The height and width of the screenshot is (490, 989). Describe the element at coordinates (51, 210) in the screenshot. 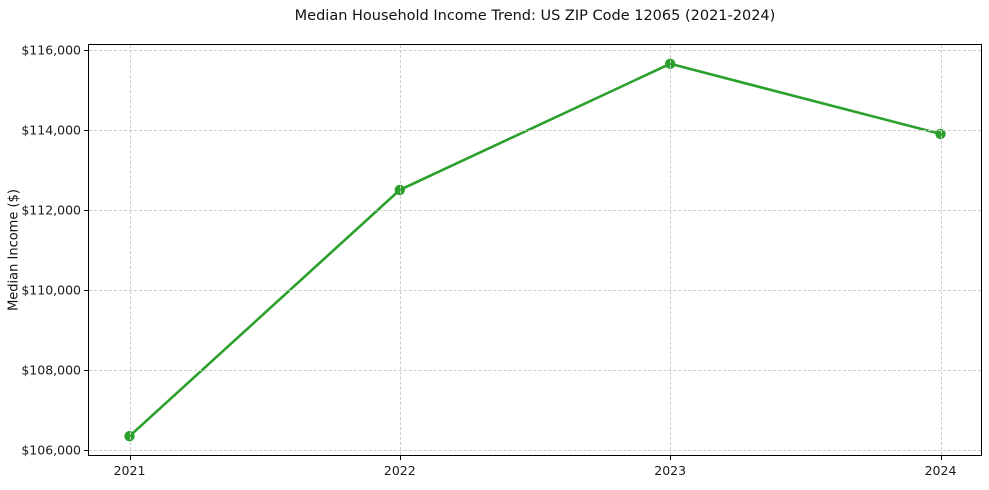

I see `y-tick-label: $112,000` at that location.